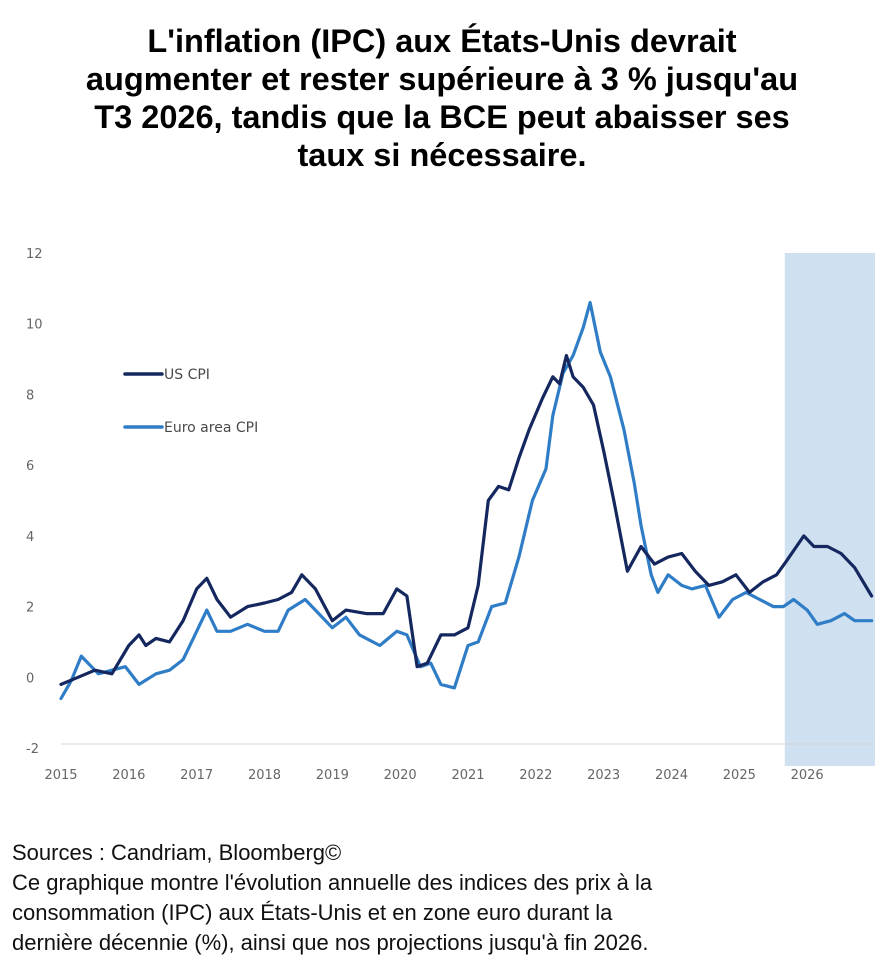 The image size is (884, 976). I want to click on legend-label: Euro area CPI, so click(211, 428).